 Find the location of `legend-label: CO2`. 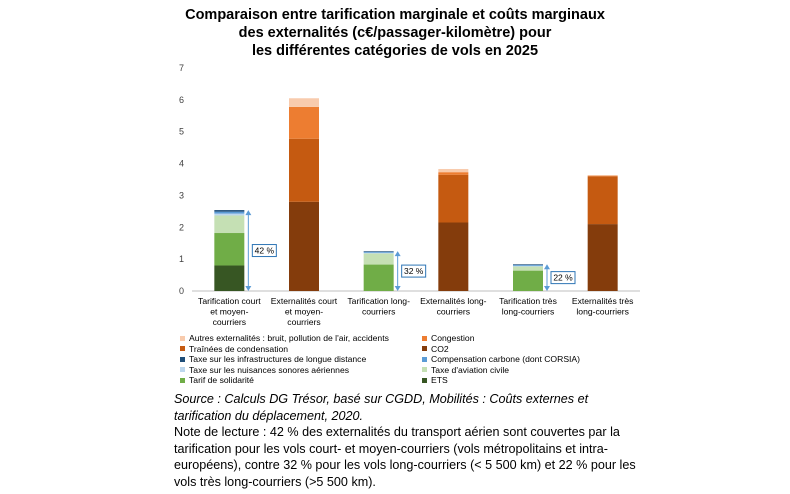

legend-label: CO2 is located at coordinates (440, 348).